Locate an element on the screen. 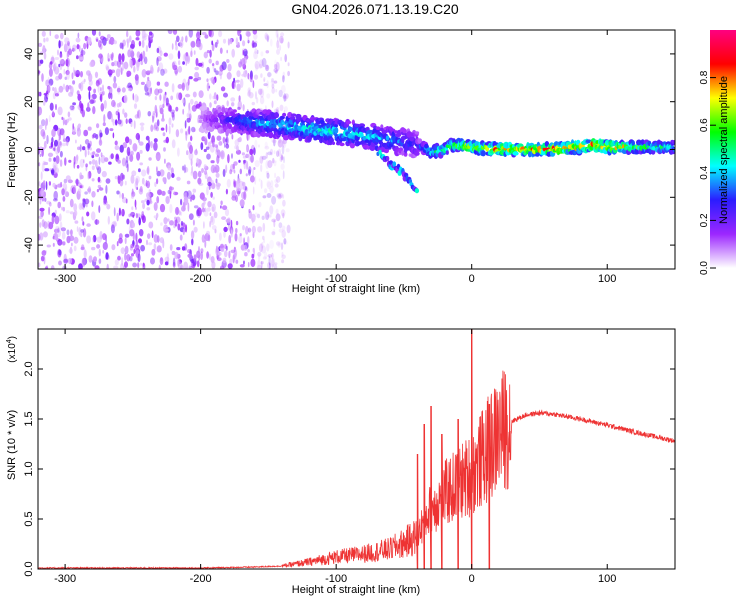 This screenshot has width=750, height=600. ridge-mark is located at coordinates (417, 133).